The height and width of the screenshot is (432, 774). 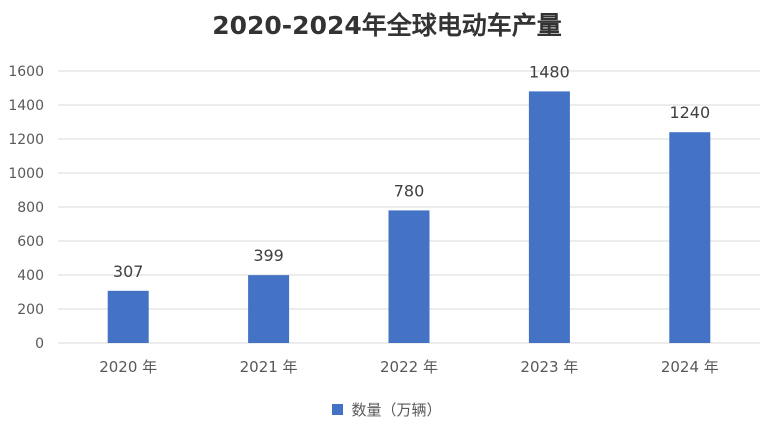 What do you see at coordinates (128, 367) in the screenshot?
I see `x-tick-label: 2020 年` at bounding box center [128, 367].